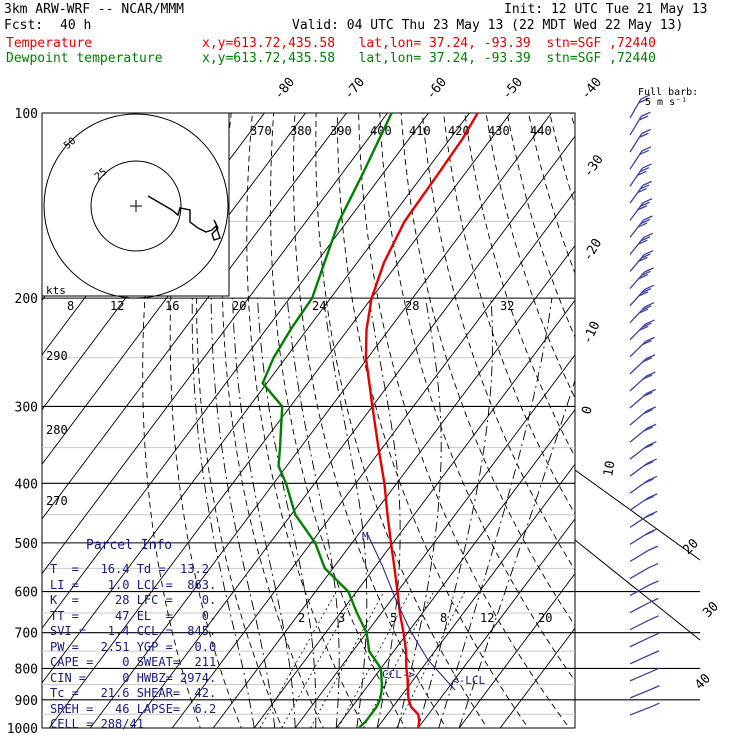 This screenshot has height=740, width=740. Describe the element at coordinates (341, 131) in the screenshot. I see `theta-label: 390` at that location.